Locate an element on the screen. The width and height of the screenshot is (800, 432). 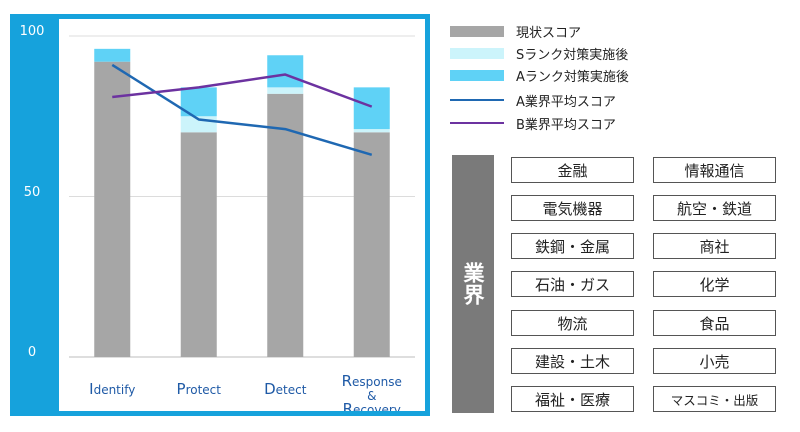
y-tick-label-100: 100 is located at coordinates (32, 31).